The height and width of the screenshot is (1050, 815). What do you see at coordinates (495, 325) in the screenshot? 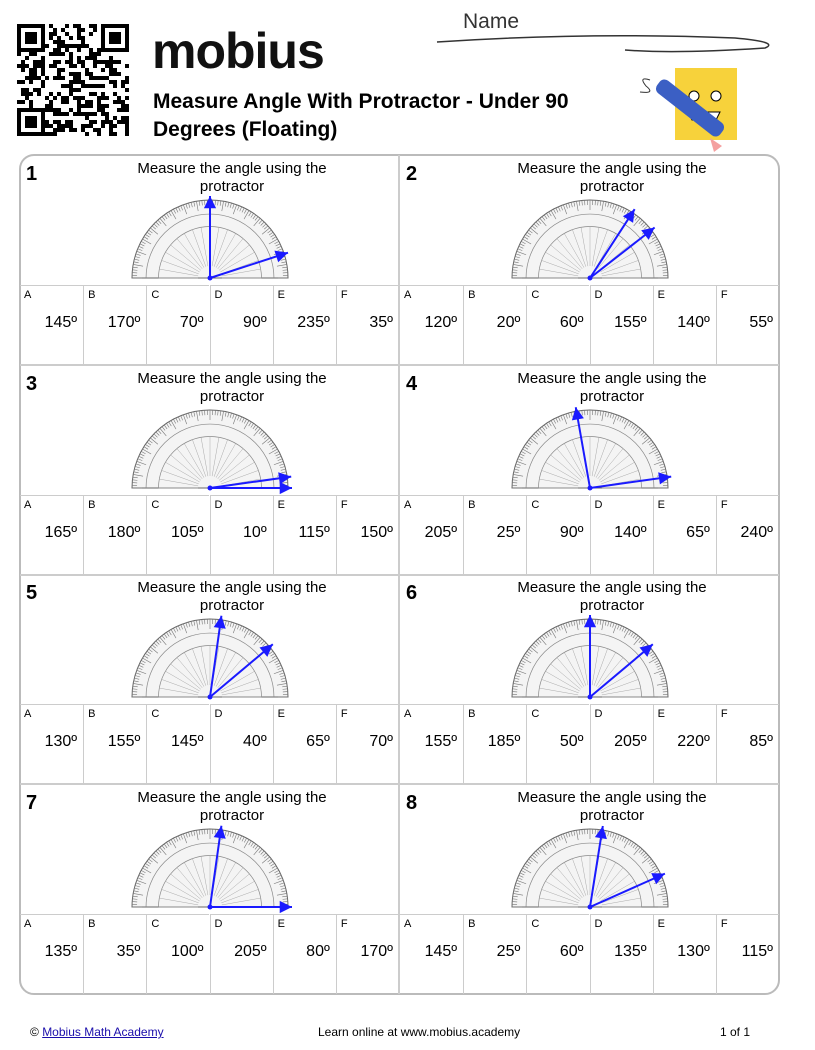
I see `answer-option: B 20º` at bounding box center [495, 325].